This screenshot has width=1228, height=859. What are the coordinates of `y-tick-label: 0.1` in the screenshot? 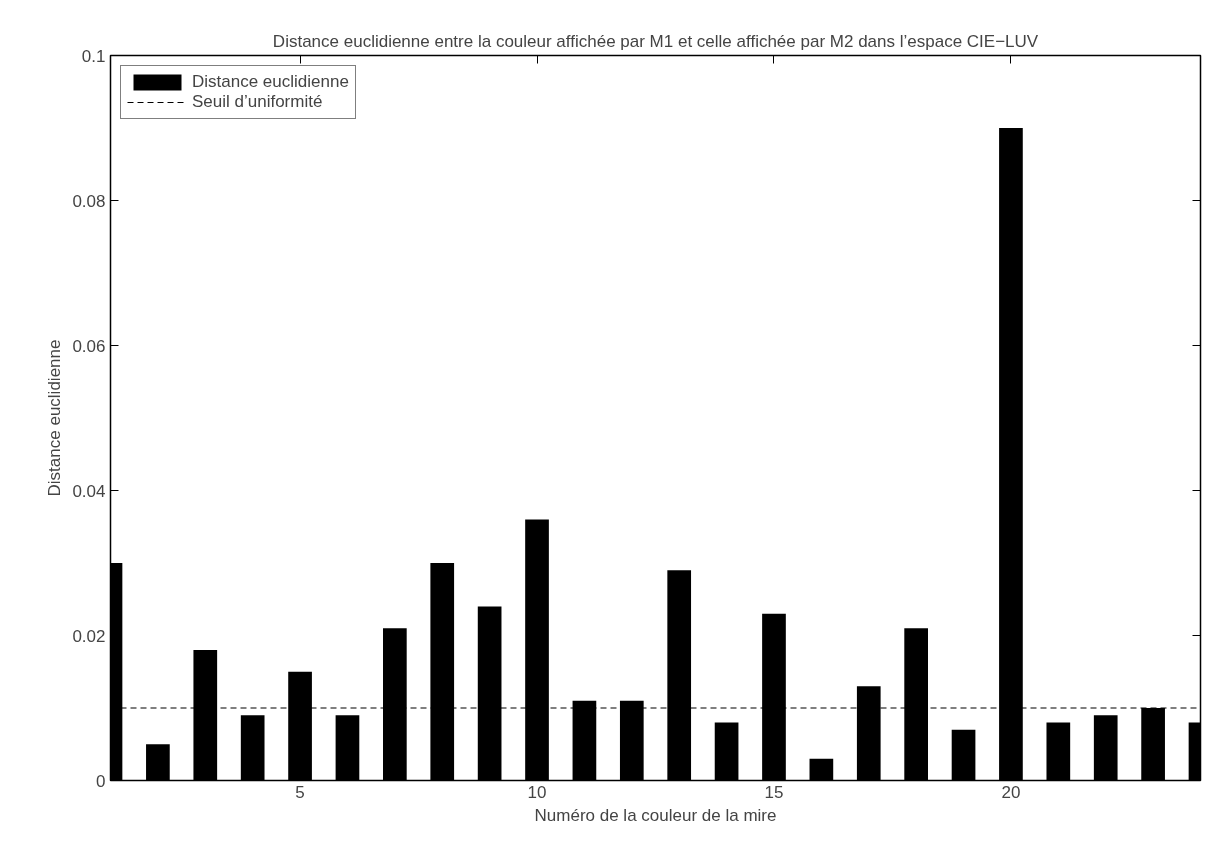 It's located at (93, 56).